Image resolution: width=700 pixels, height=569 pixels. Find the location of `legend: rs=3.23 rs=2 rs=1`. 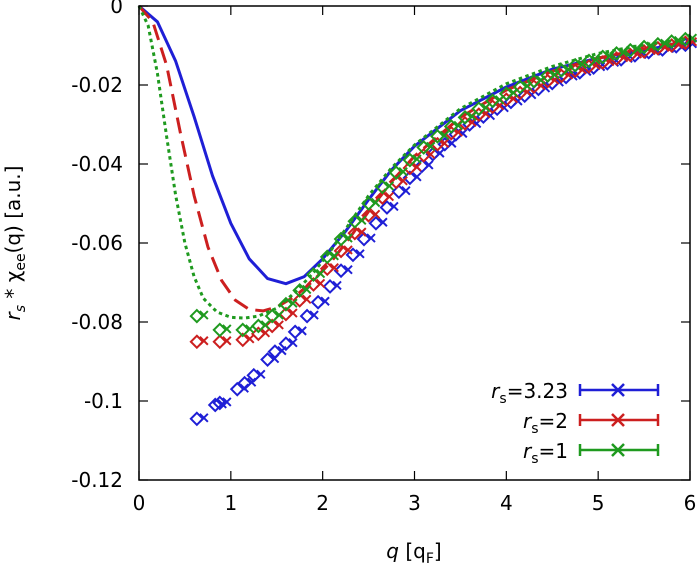

legend: rs=3.23 rs=2 rs=1 is located at coordinates (575, 423).